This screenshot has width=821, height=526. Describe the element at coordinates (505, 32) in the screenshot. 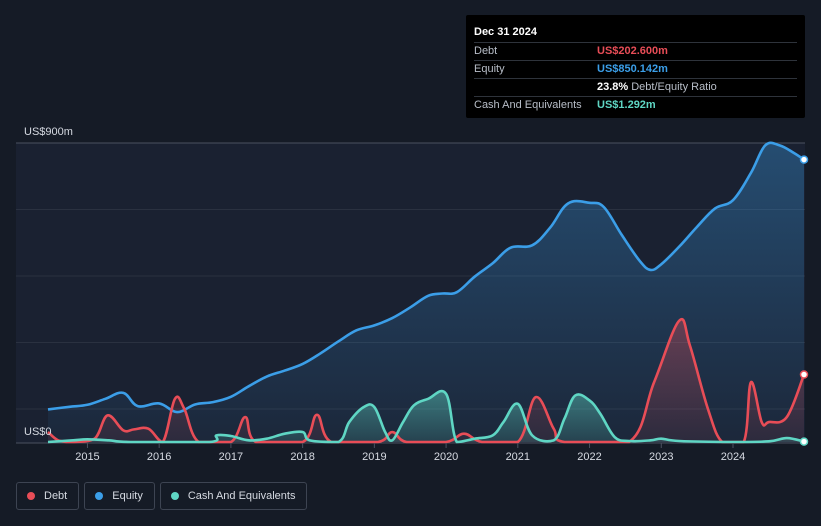

I see `tooltip-date: Dec 31 2024` at that location.